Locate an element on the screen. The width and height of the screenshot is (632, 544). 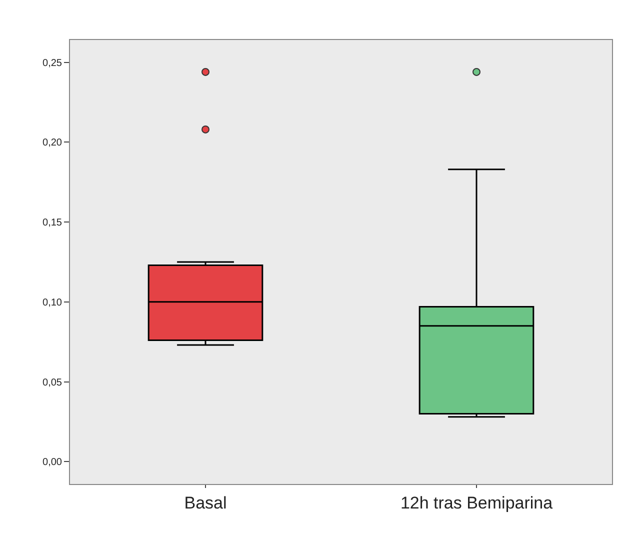
y-tick-label: 0,20 is located at coordinates (52, 143).